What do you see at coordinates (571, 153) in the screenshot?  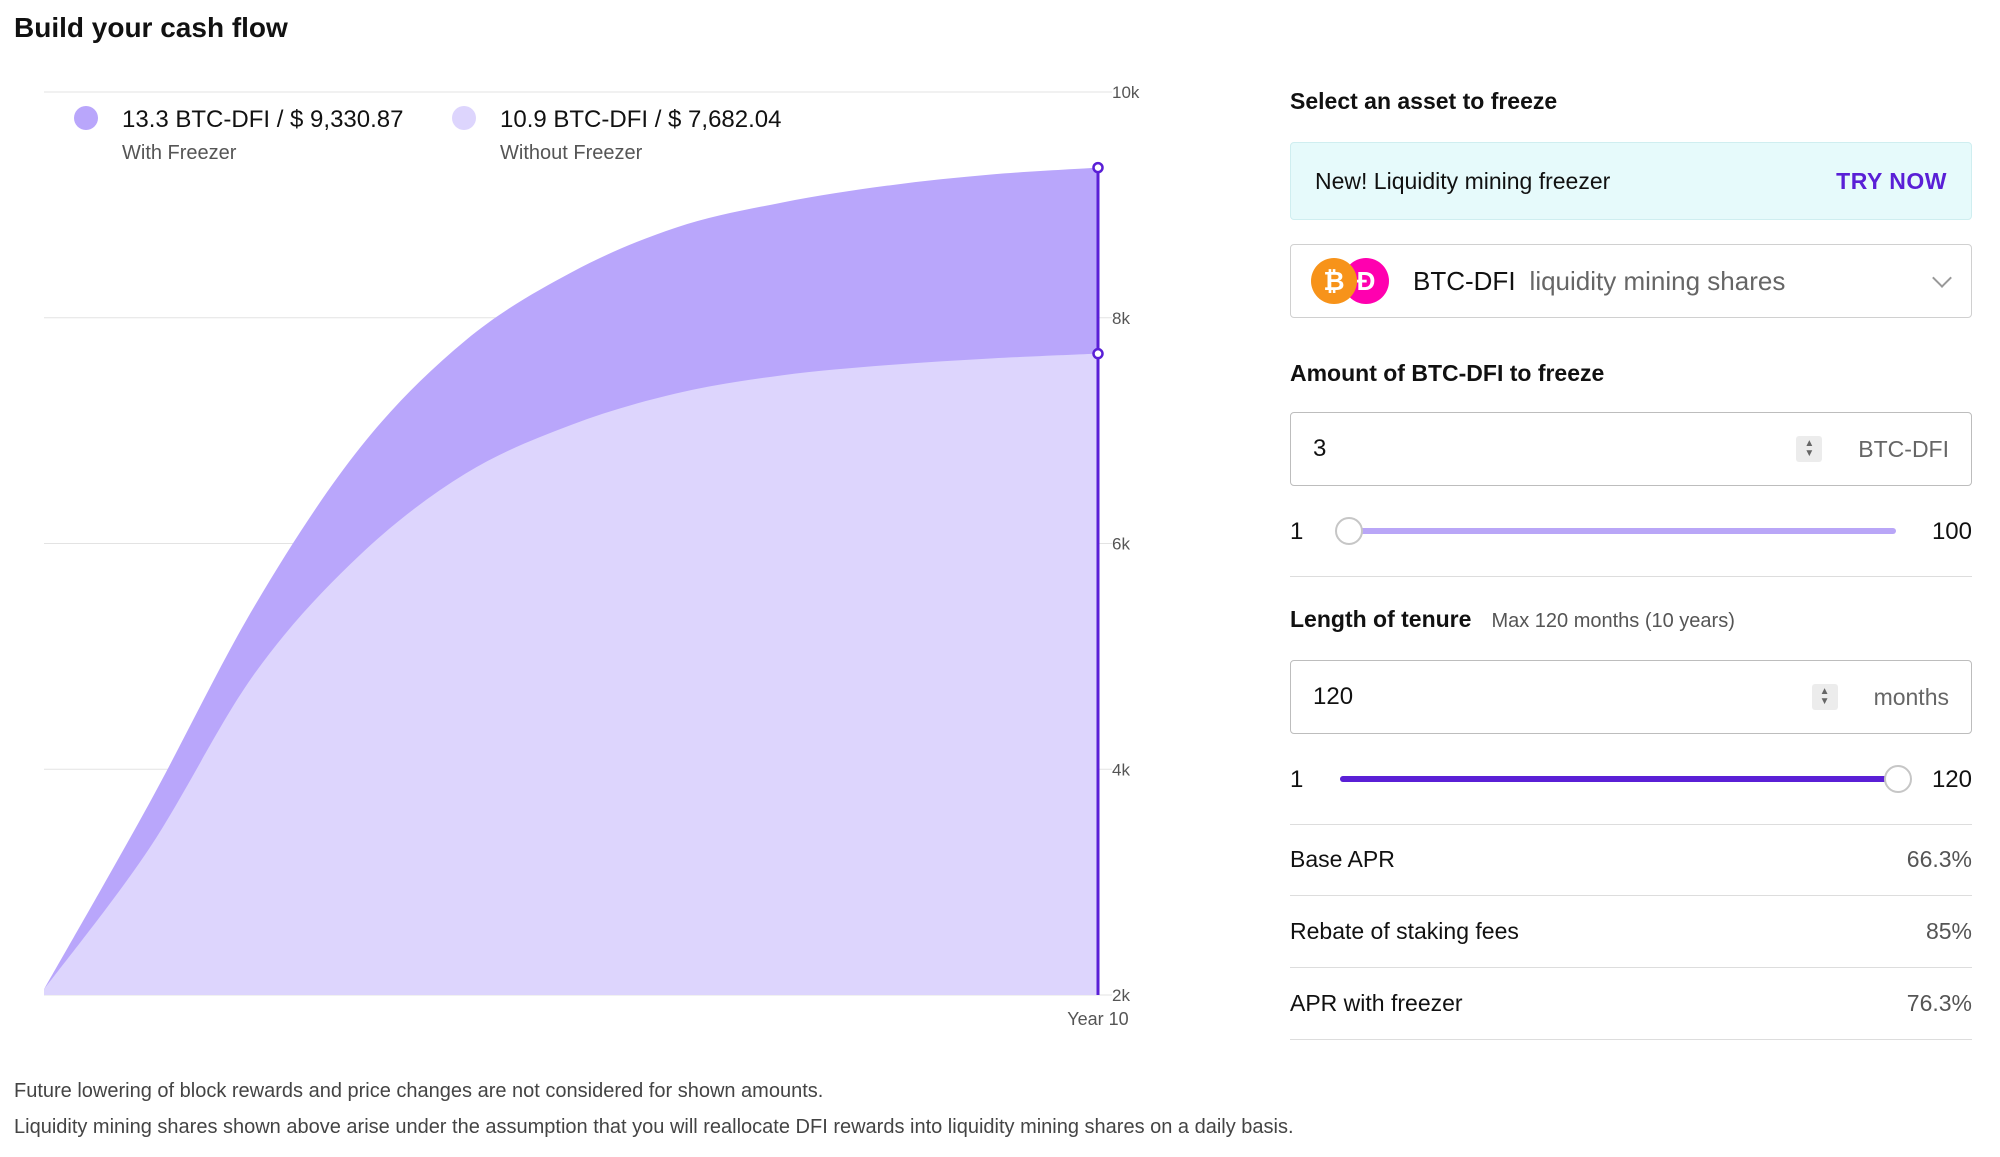 I see `legend-without-freezer-label: Without Freezer` at bounding box center [571, 153].